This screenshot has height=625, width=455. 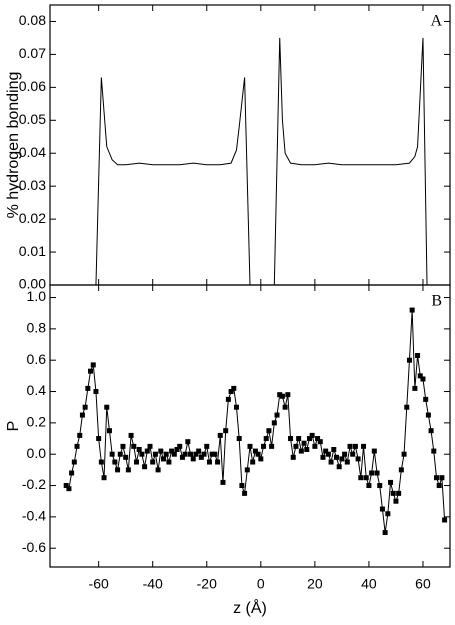 I want to click on y-tick-label: 0.0, so click(x=37, y=453).